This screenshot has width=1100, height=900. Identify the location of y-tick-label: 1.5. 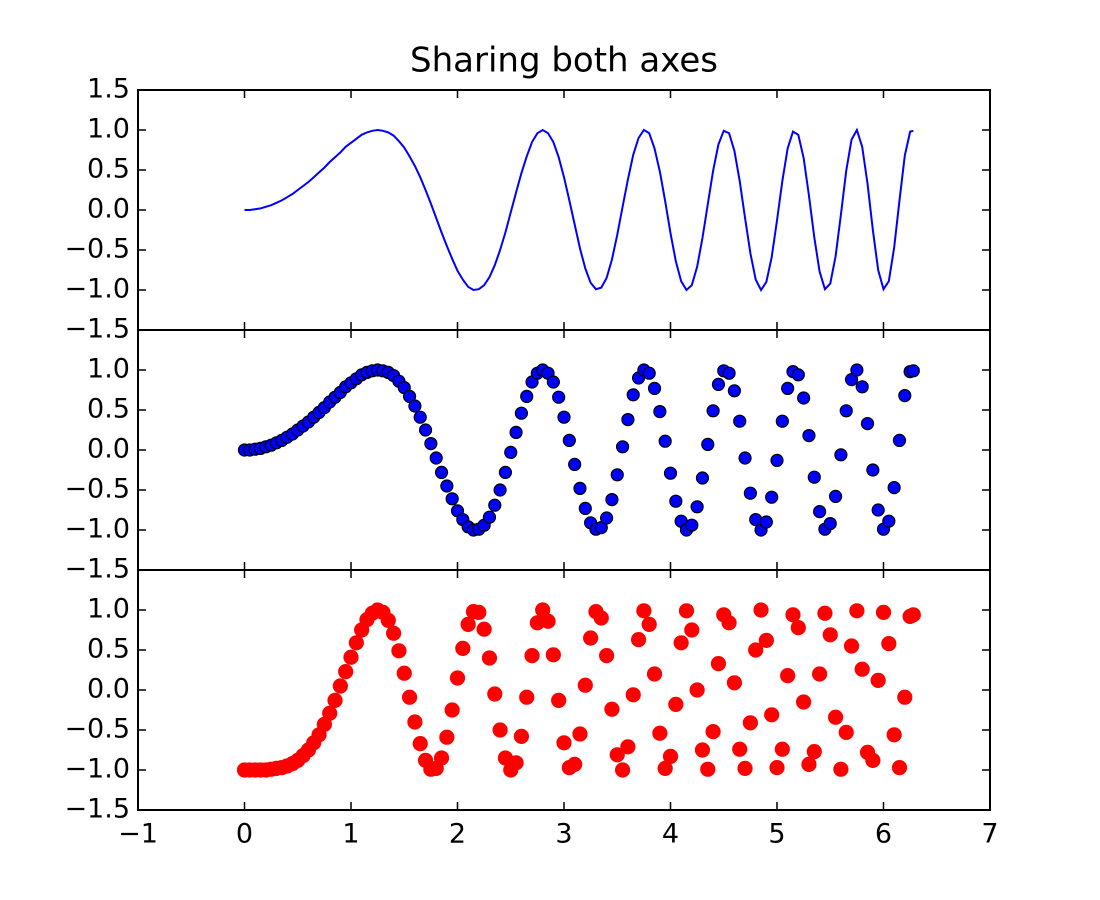
(108, 89).